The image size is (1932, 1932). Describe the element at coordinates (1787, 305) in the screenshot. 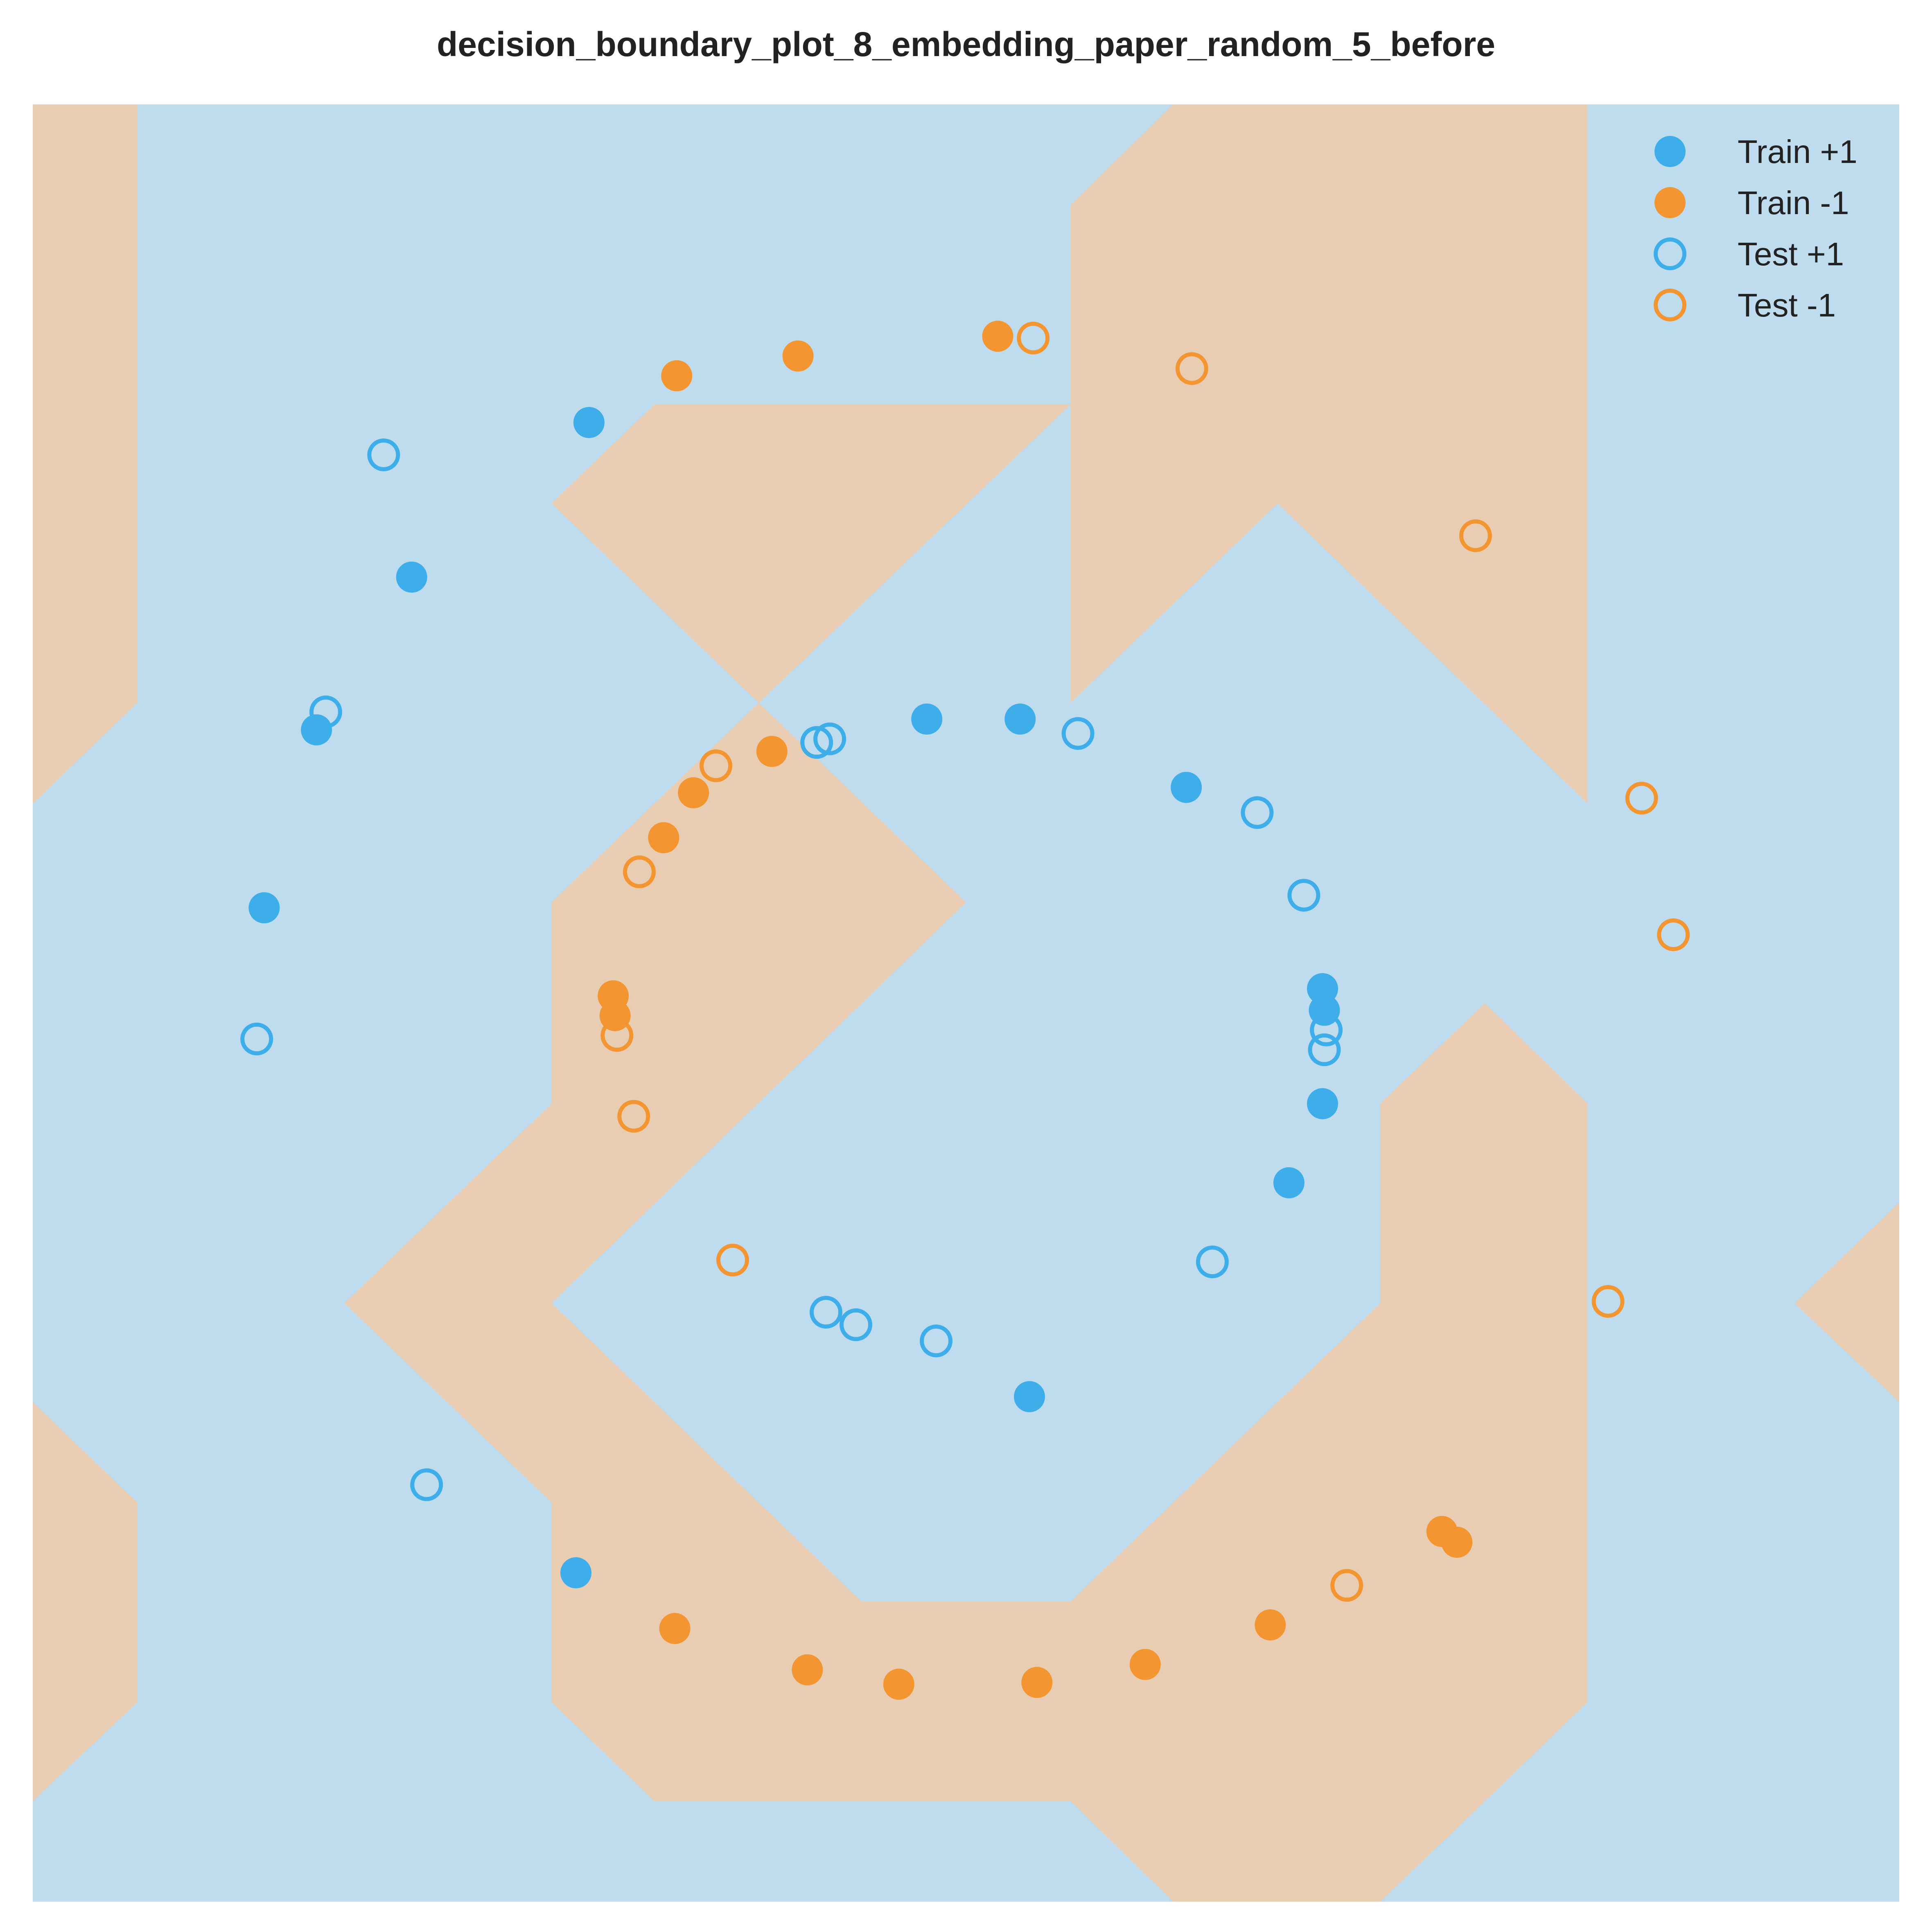

I see `legend-label: Test -1` at that location.